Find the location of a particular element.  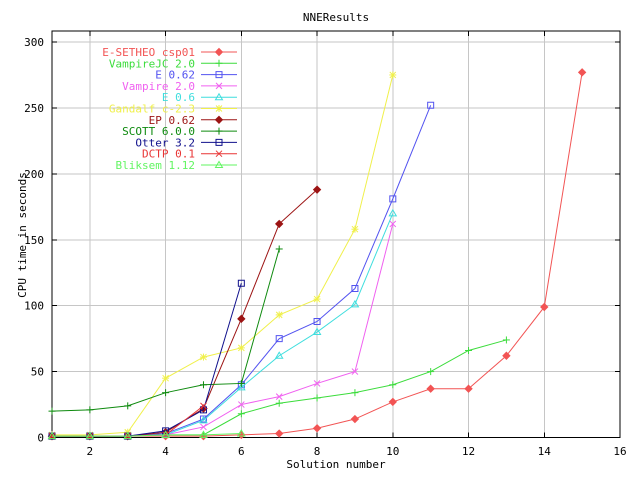

tick-label-y-200: 200 is located at coordinates (34, 174).